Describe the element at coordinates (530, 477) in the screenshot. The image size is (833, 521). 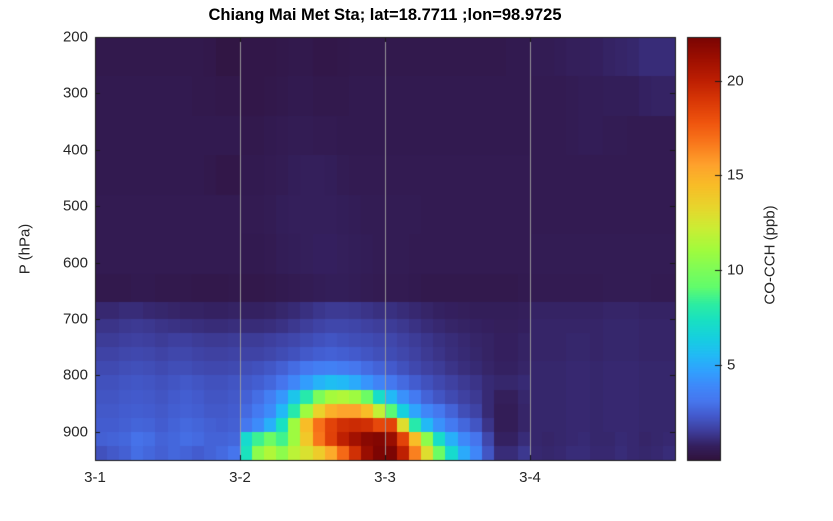
I see `x-tick-label: 3-4` at that location.